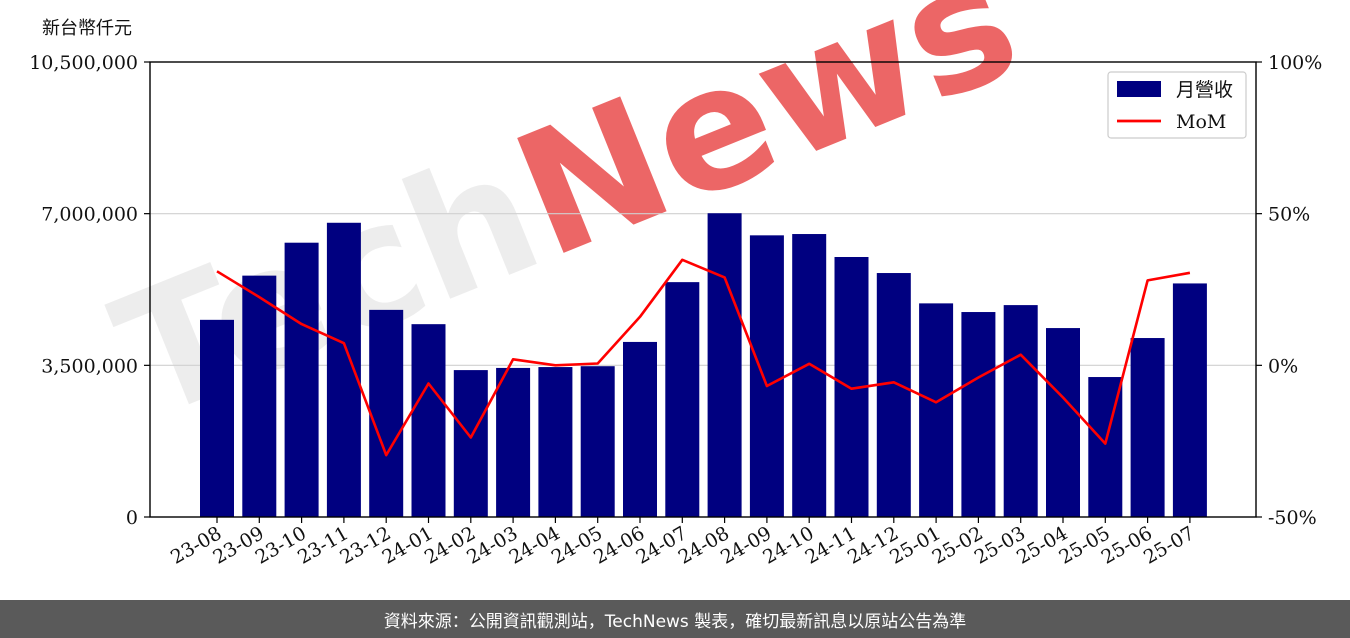 The height and width of the screenshot is (638, 1350). Describe the element at coordinates (89, 215) in the screenshot. I see `left-axis-tick-label: 7,000,000` at that location.